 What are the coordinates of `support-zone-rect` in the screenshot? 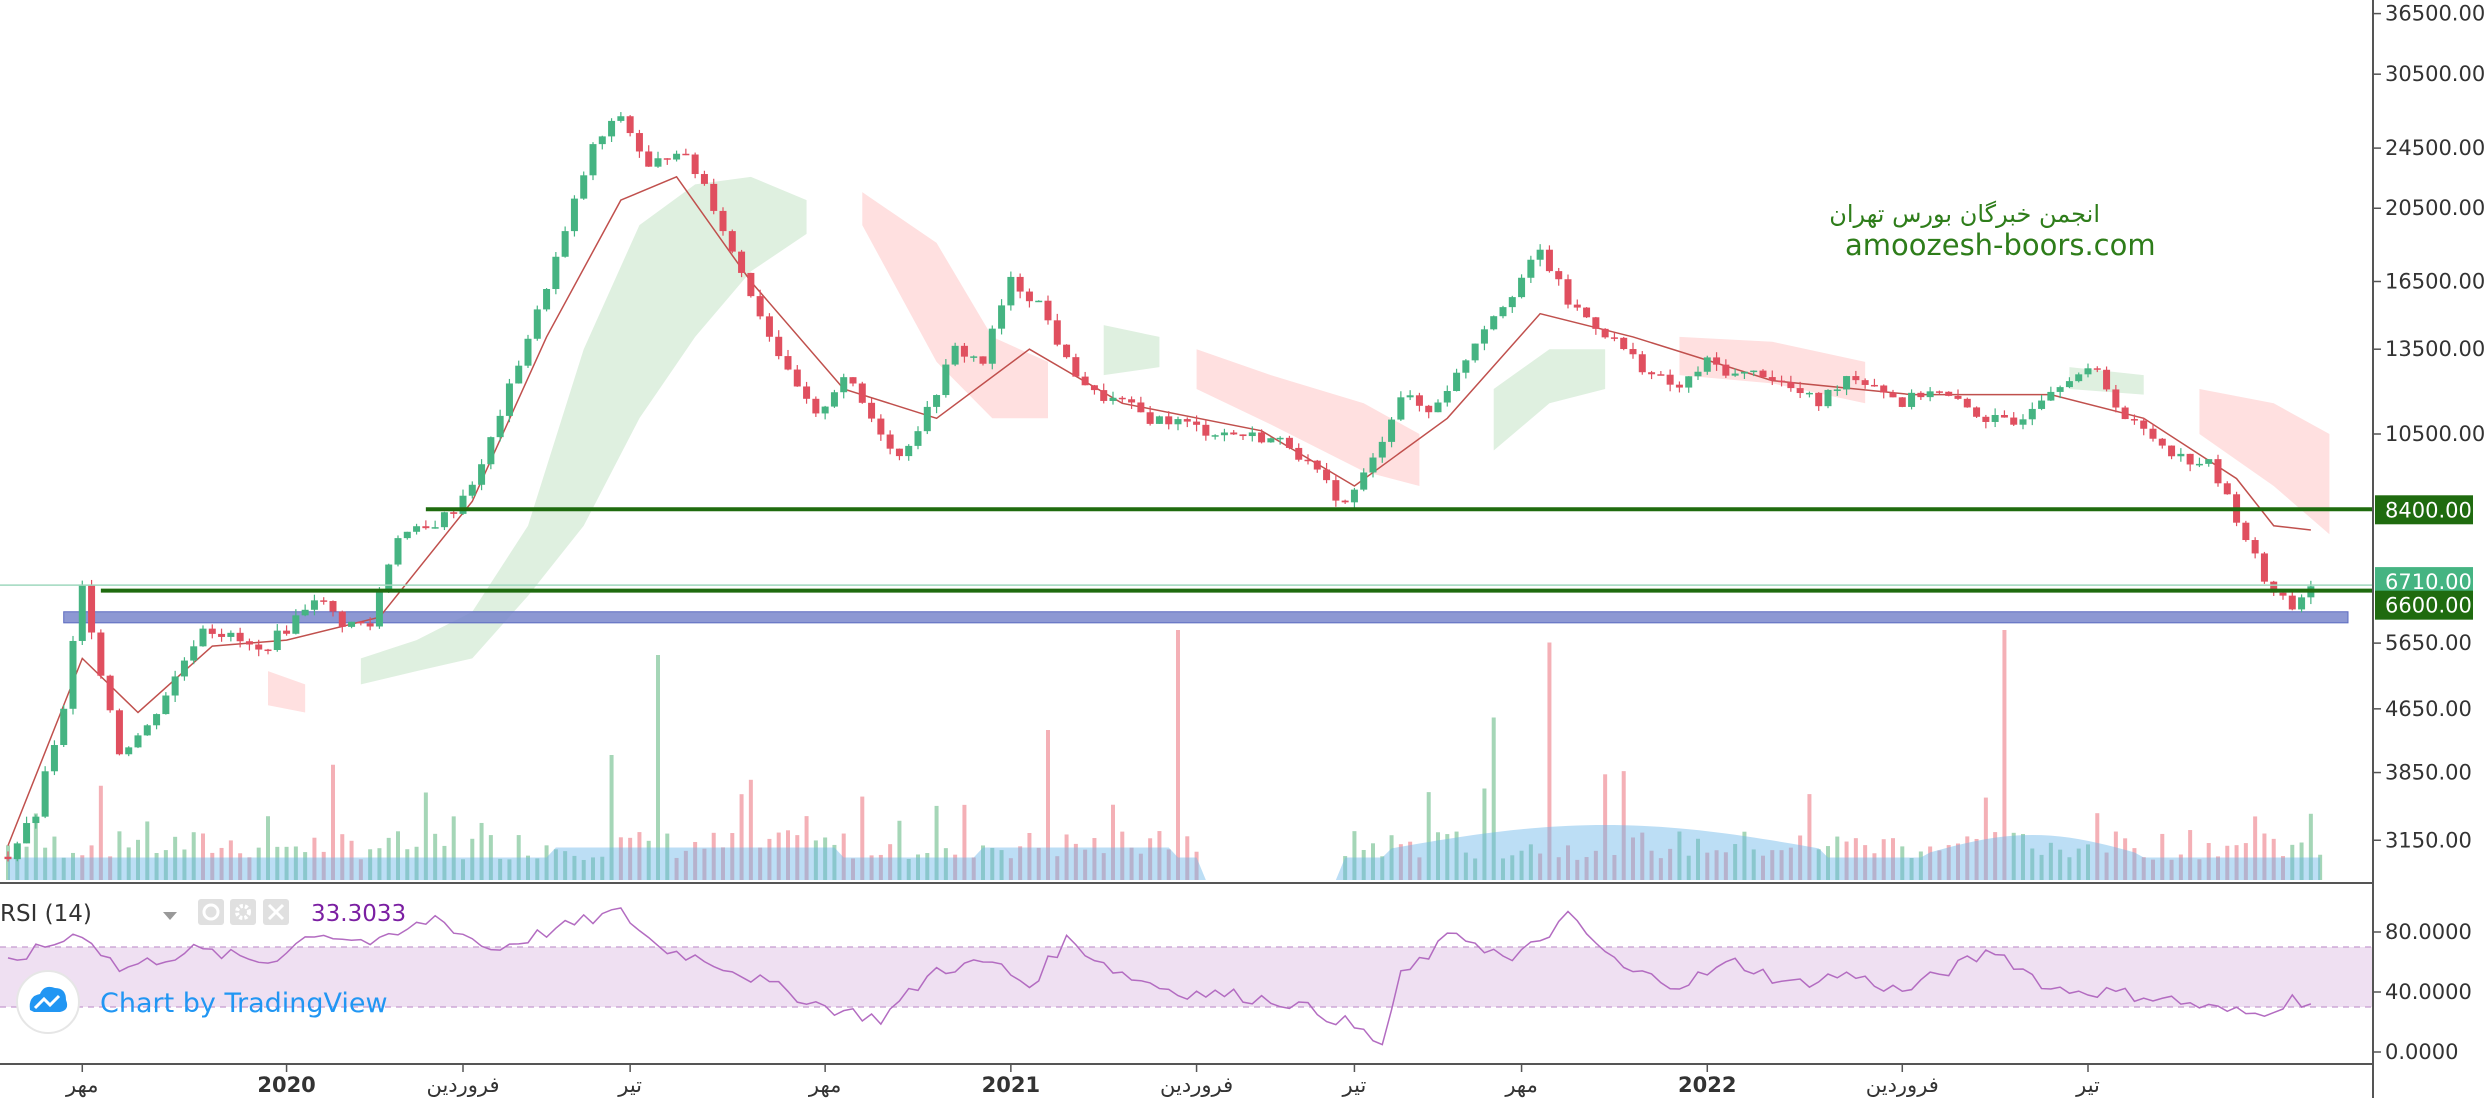 It's located at (1206, 617).